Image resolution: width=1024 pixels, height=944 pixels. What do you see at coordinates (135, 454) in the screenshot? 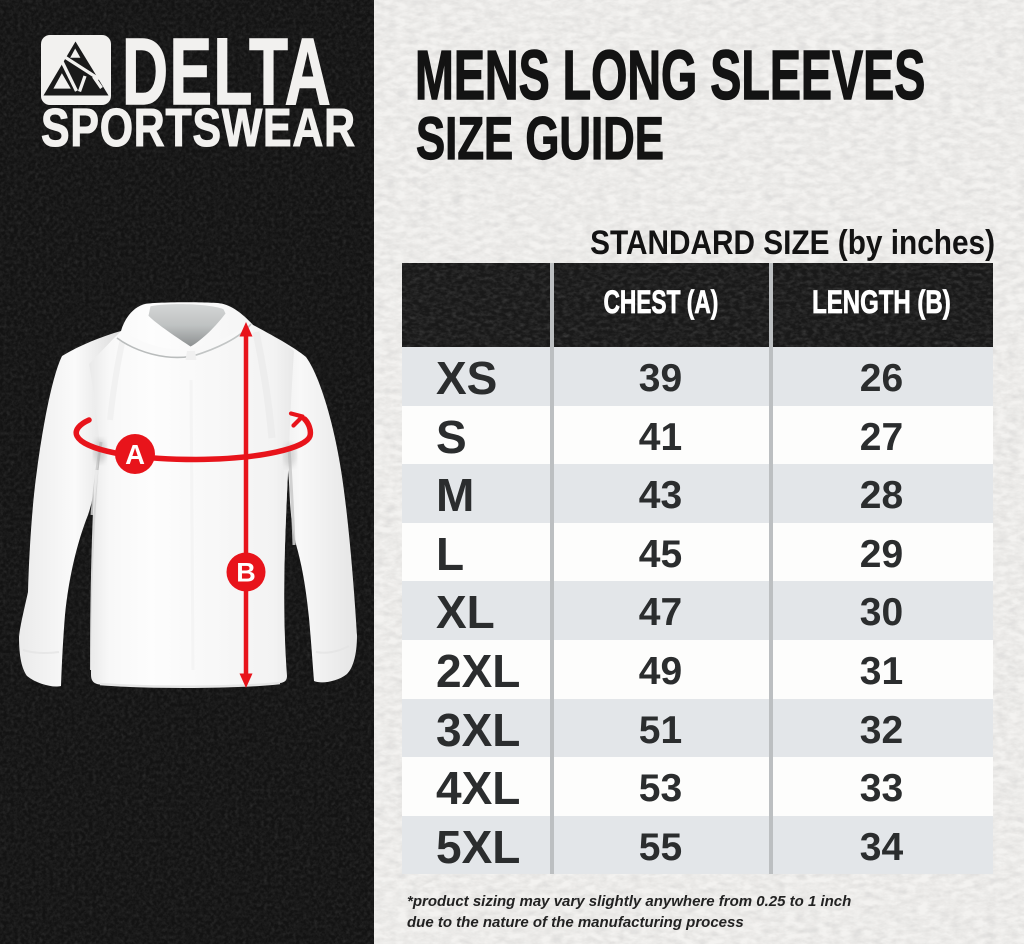
I see `svg-text: A` at bounding box center [135, 454].